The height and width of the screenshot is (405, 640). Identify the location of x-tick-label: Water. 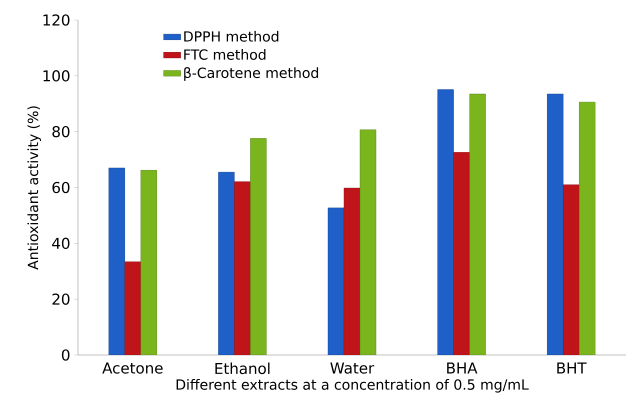
(352, 368).